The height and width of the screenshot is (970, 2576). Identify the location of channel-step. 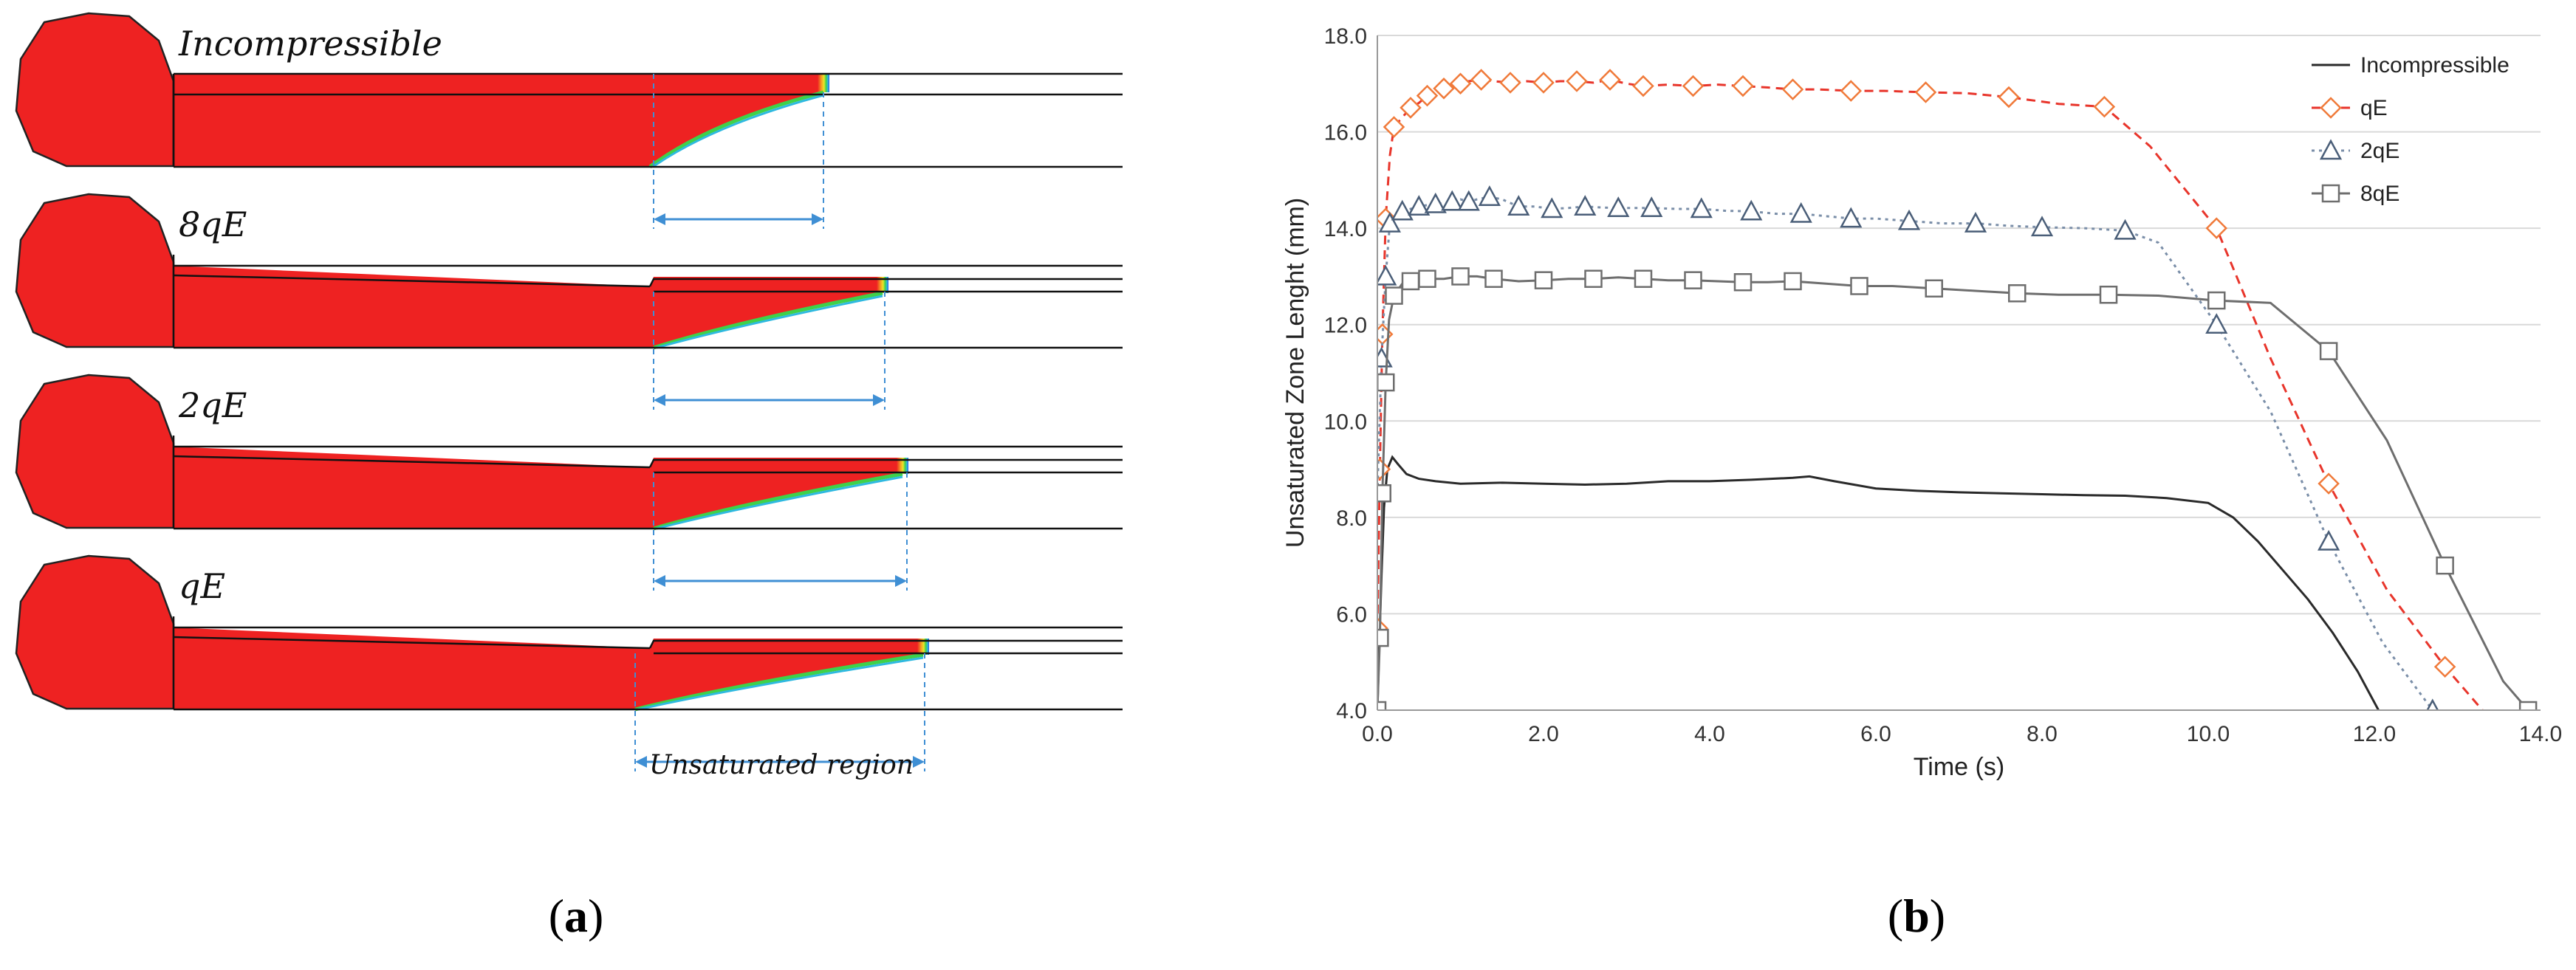
(885, 282).